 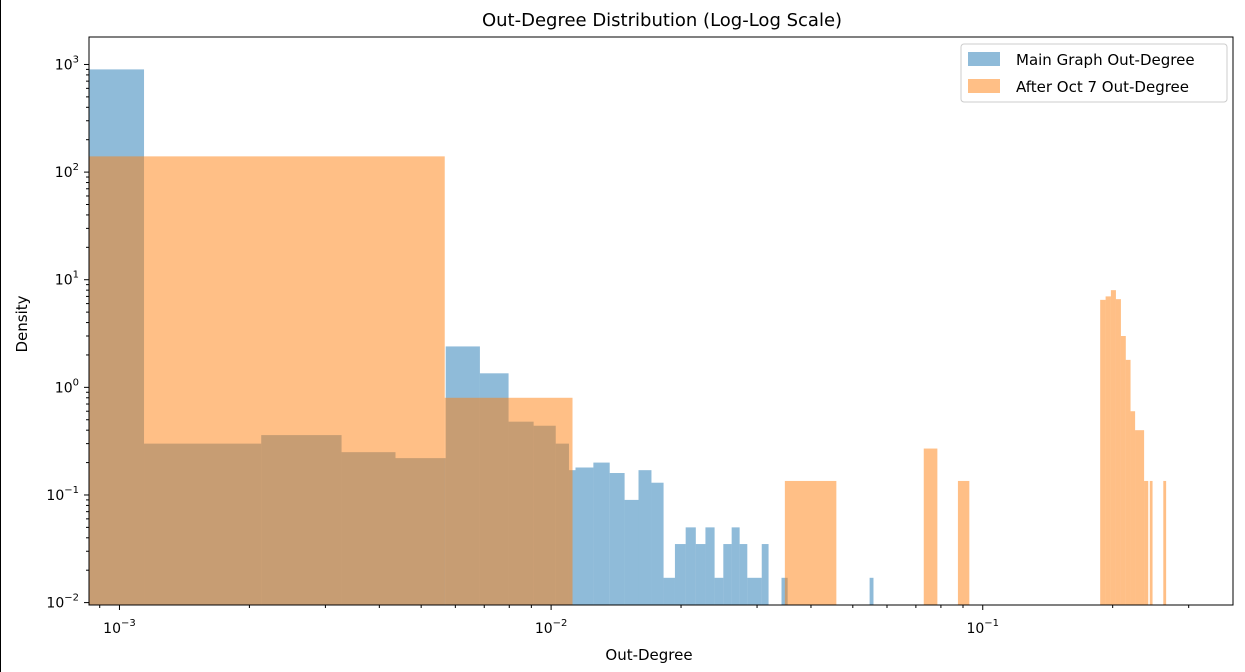 I want to click on y-tick-label: 10⁰, so click(x=67, y=386).